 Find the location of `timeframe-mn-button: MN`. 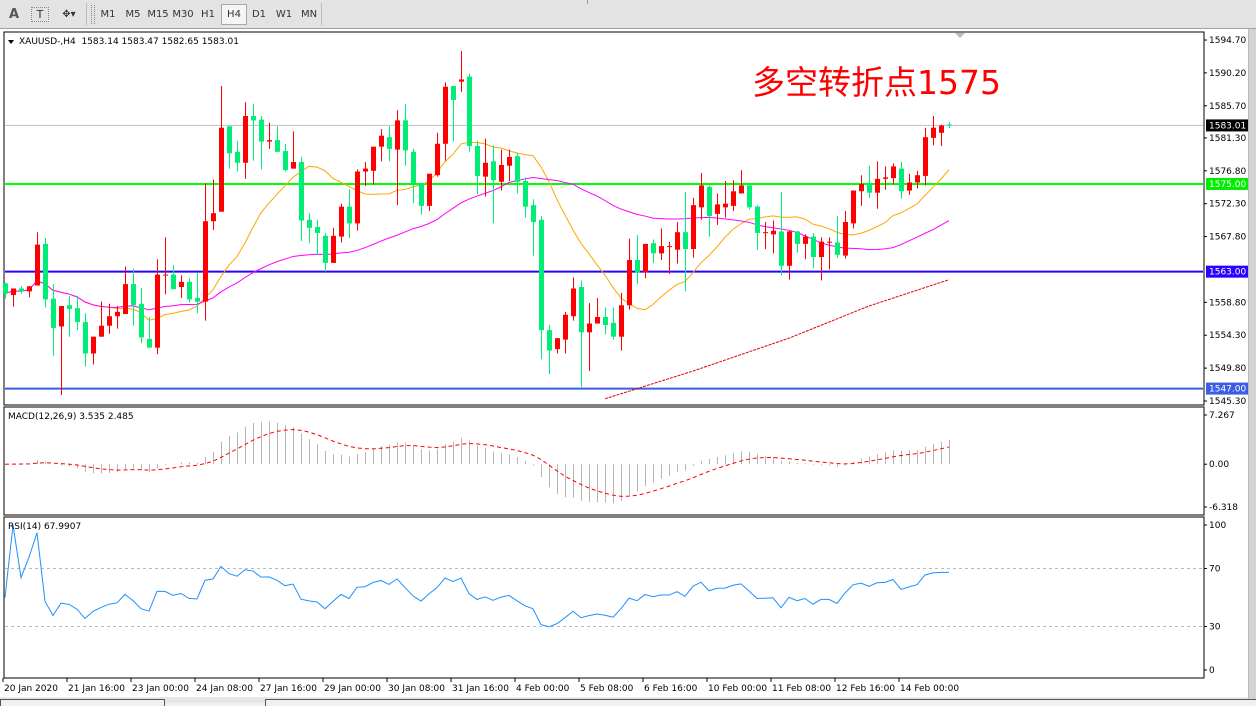

timeframe-mn-button: MN is located at coordinates (309, 14).